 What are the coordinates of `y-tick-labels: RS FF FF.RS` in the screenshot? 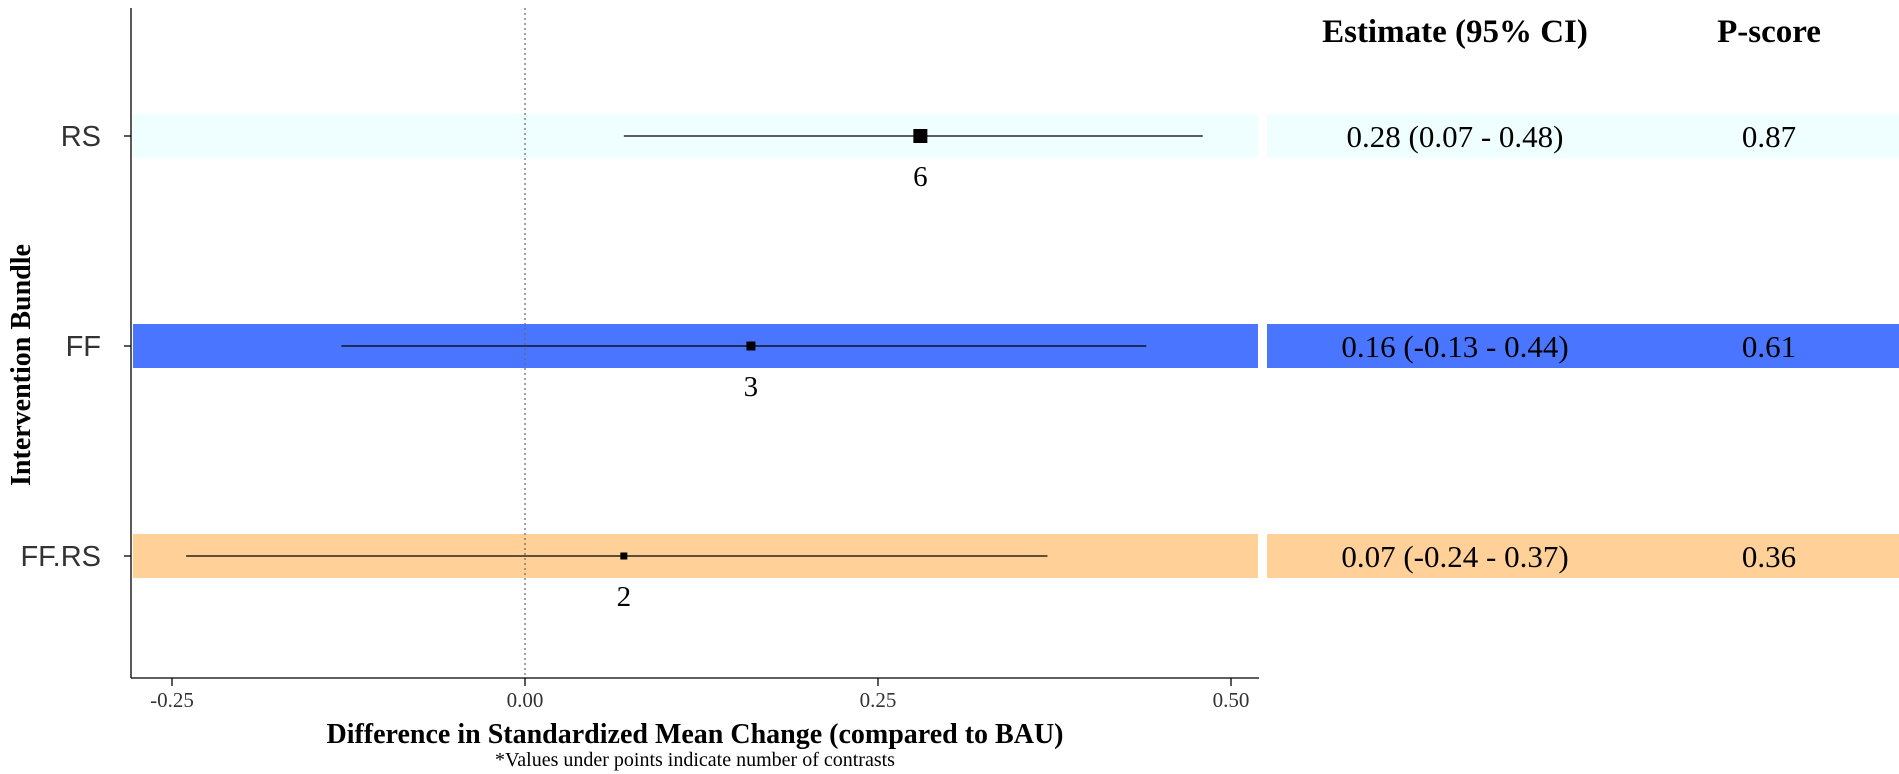 It's located at (75, 347).